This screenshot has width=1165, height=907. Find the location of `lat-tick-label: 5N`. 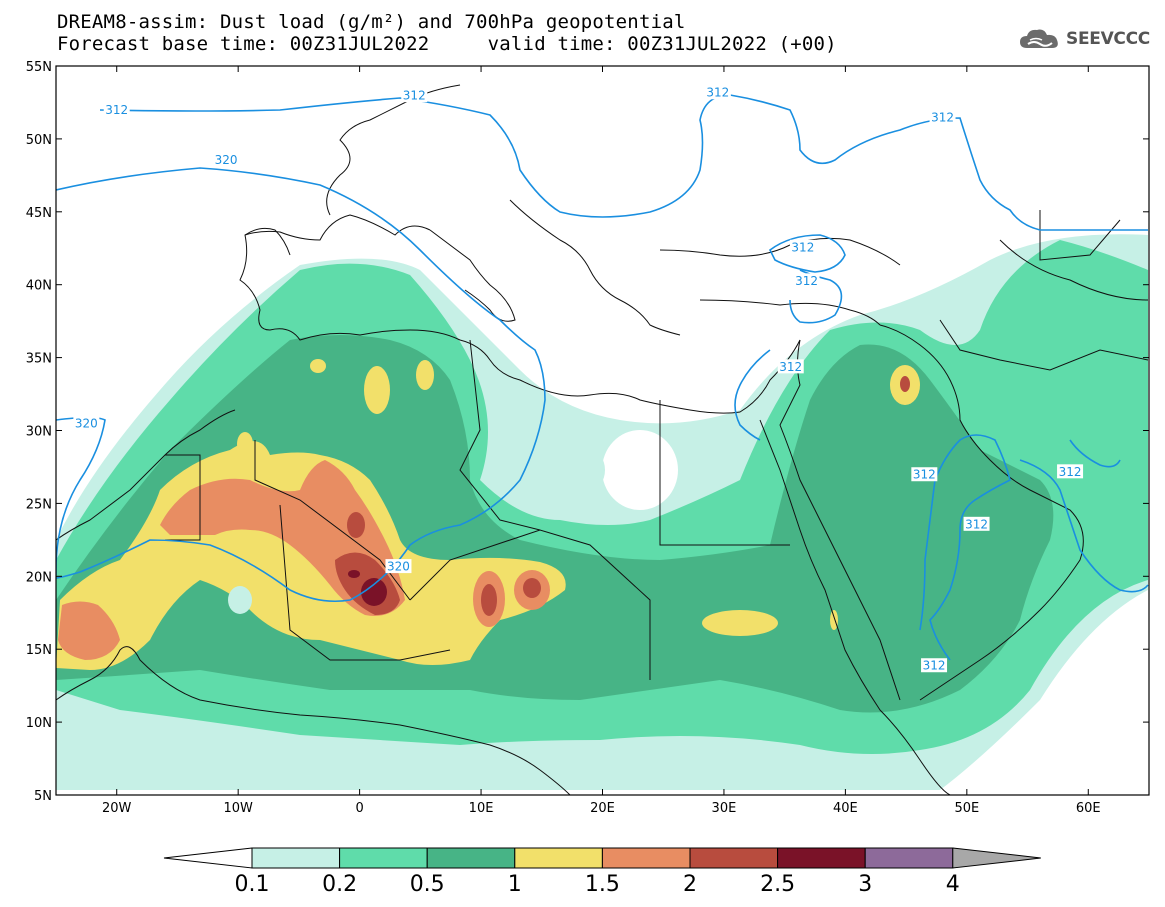

lat-tick-label: 5N is located at coordinates (43, 796).